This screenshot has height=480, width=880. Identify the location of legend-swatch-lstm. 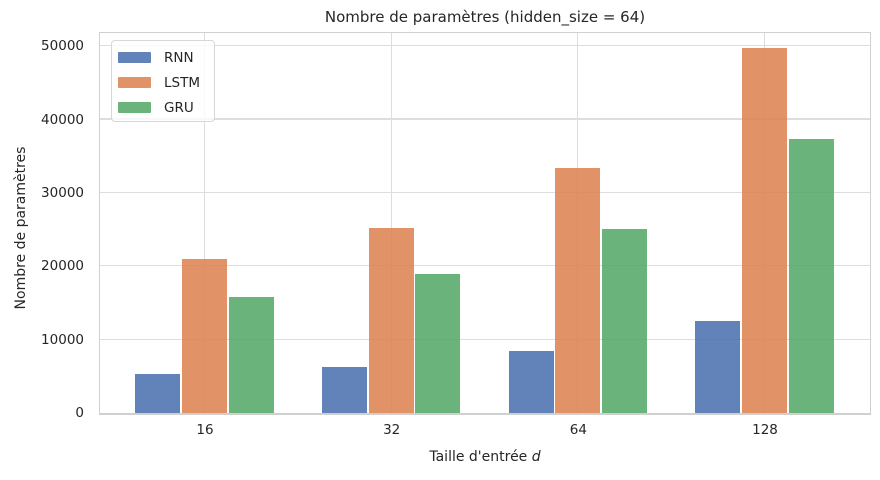
(134, 82).